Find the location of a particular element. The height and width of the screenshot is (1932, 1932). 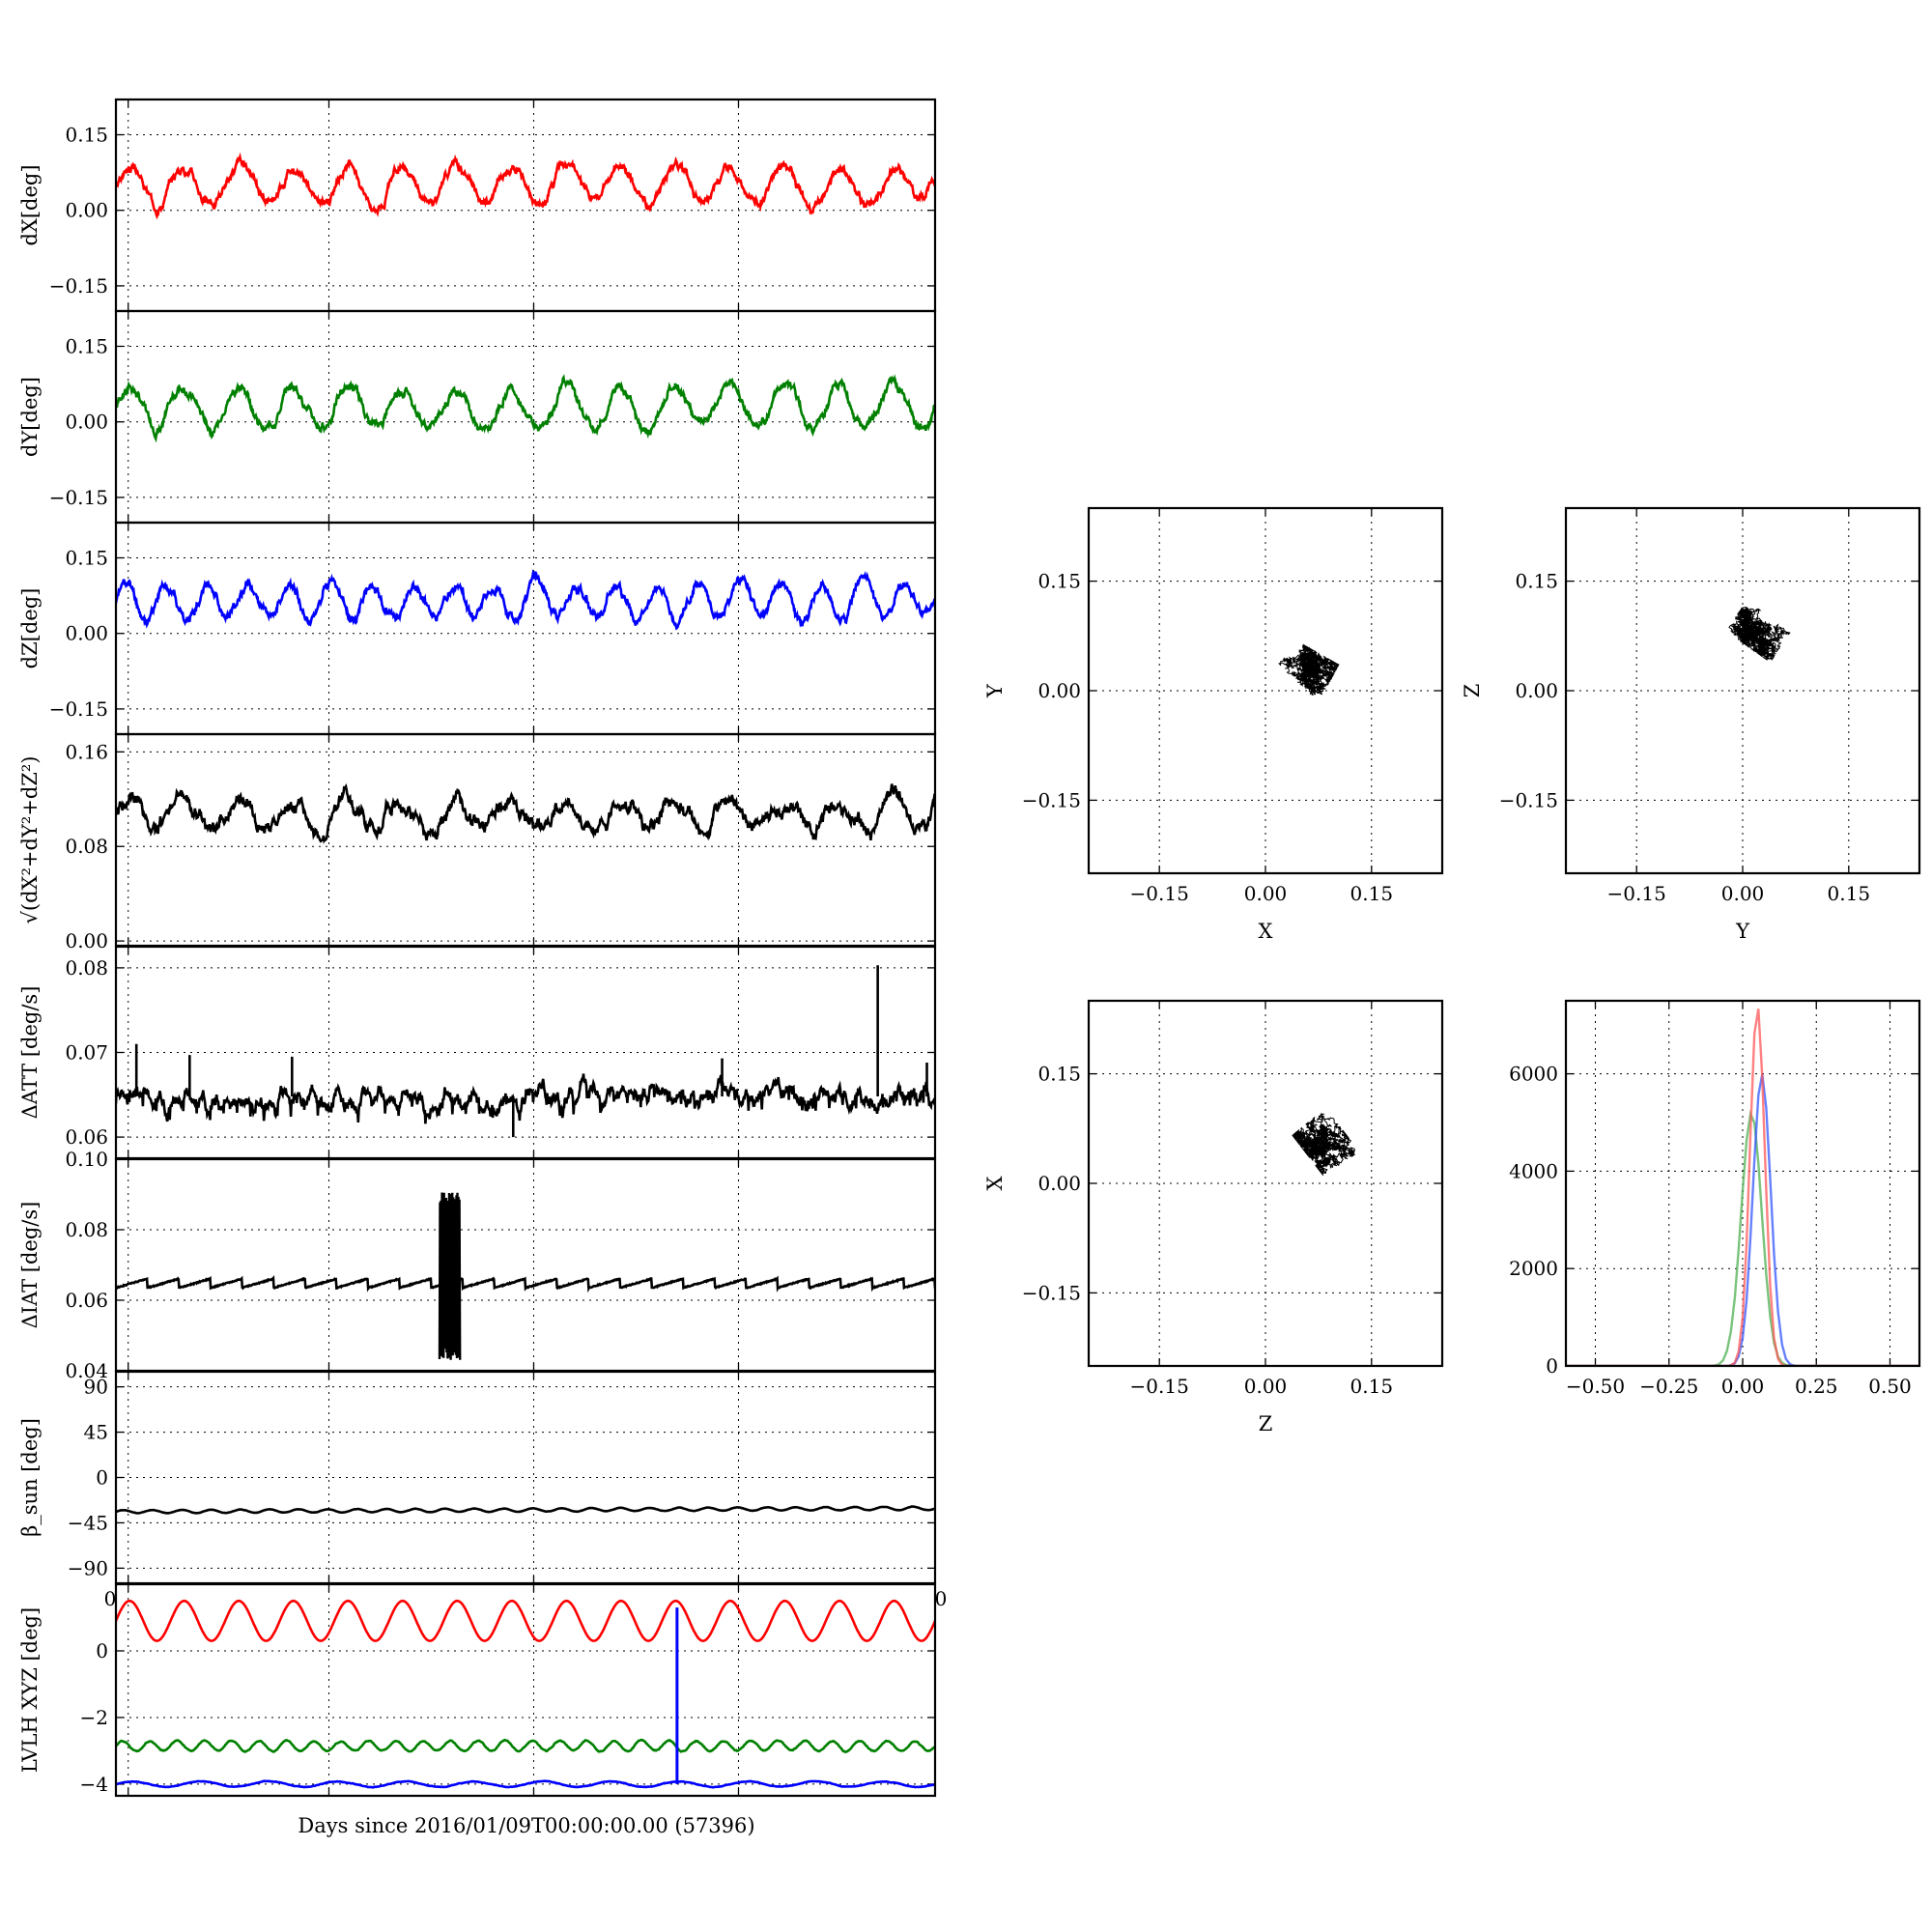

y-axis-label: Y is located at coordinates (995, 690).